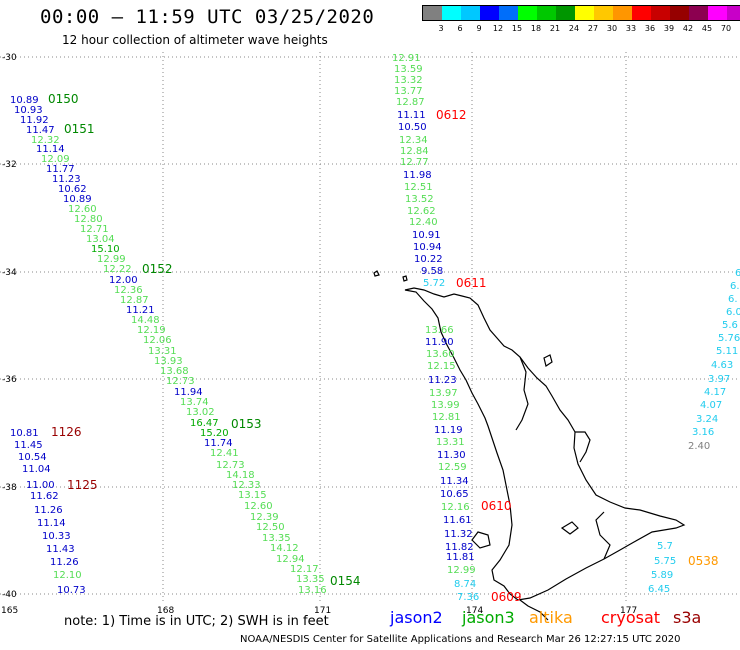 The height and width of the screenshot is (650, 740). What do you see at coordinates (123, 280) in the screenshot?
I see `wave-height-value: 12.00` at bounding box center [123, 280].